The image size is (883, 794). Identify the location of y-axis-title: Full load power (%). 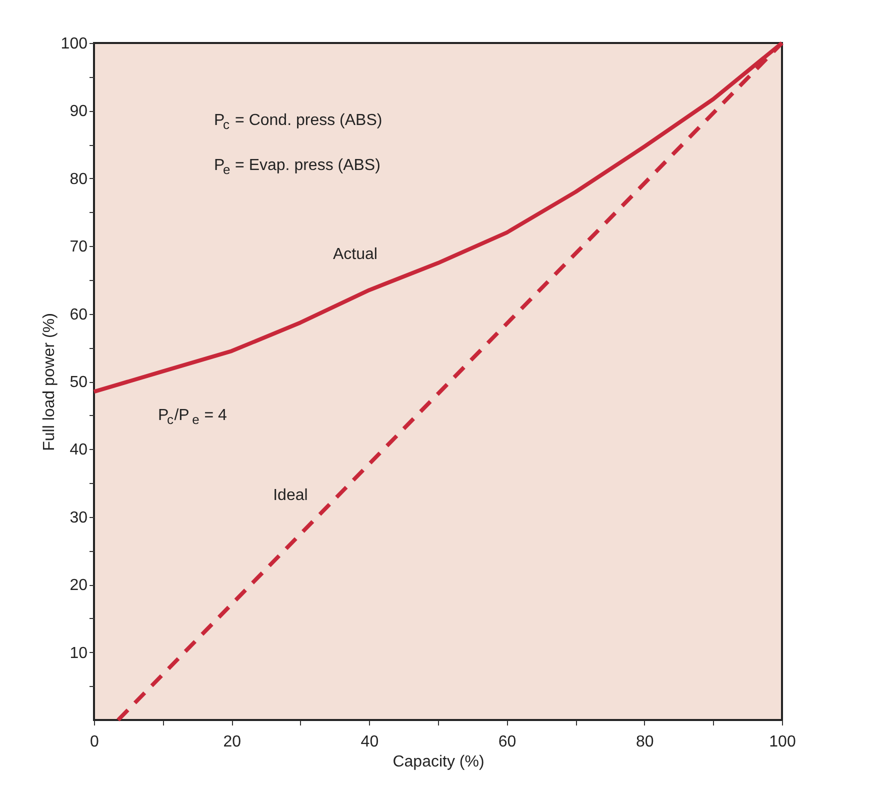
(49, 382).